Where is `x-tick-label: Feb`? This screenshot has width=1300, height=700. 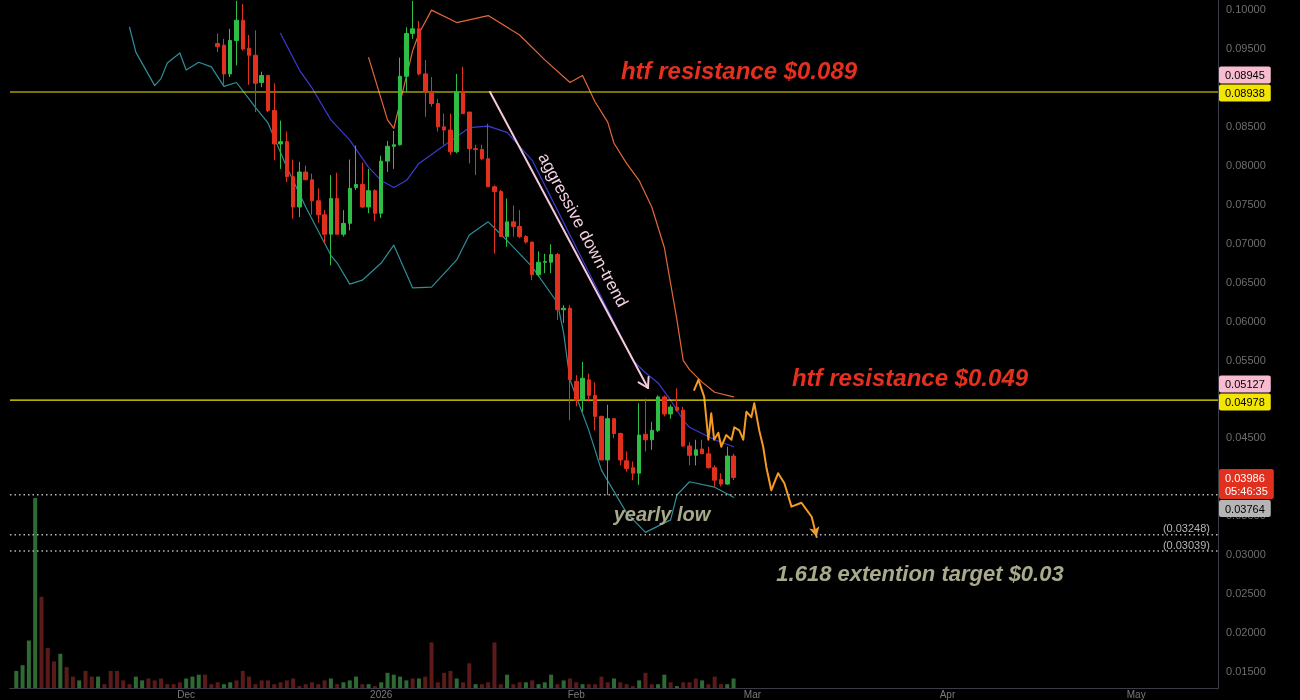 x-tick-label: Feb is located at coordinates (576, 694).